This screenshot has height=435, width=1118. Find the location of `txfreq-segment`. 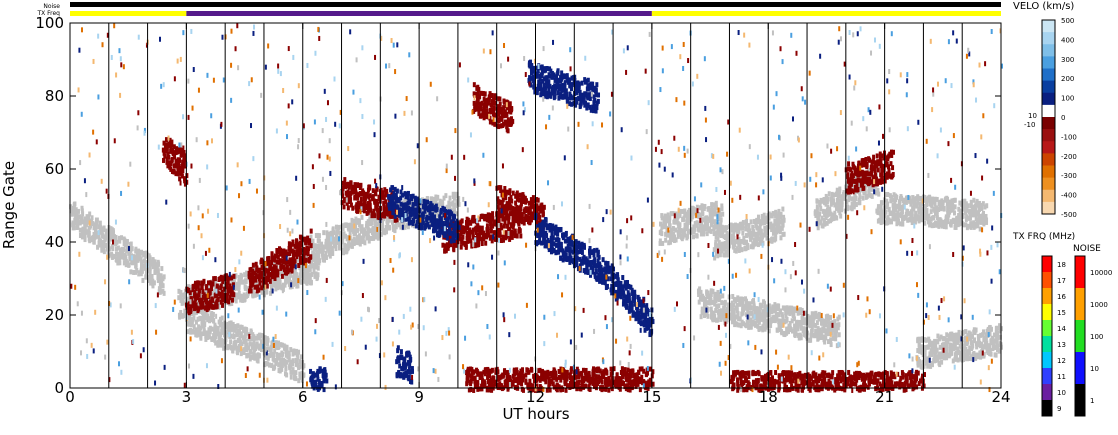

txfreq-segment is located at coordinates (826, 13).